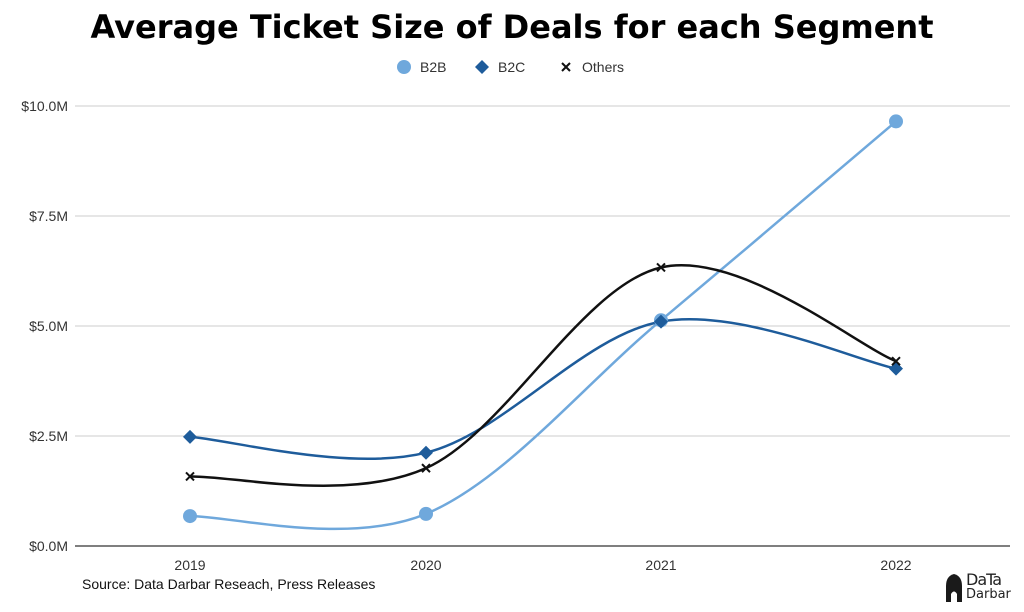 Image resolution: width=1024 pixels, height=612 pixels. What do you see at coordinates (566, 67) in the screenshot?
I see `legend-marker-others` at bounding box center [566, 67].